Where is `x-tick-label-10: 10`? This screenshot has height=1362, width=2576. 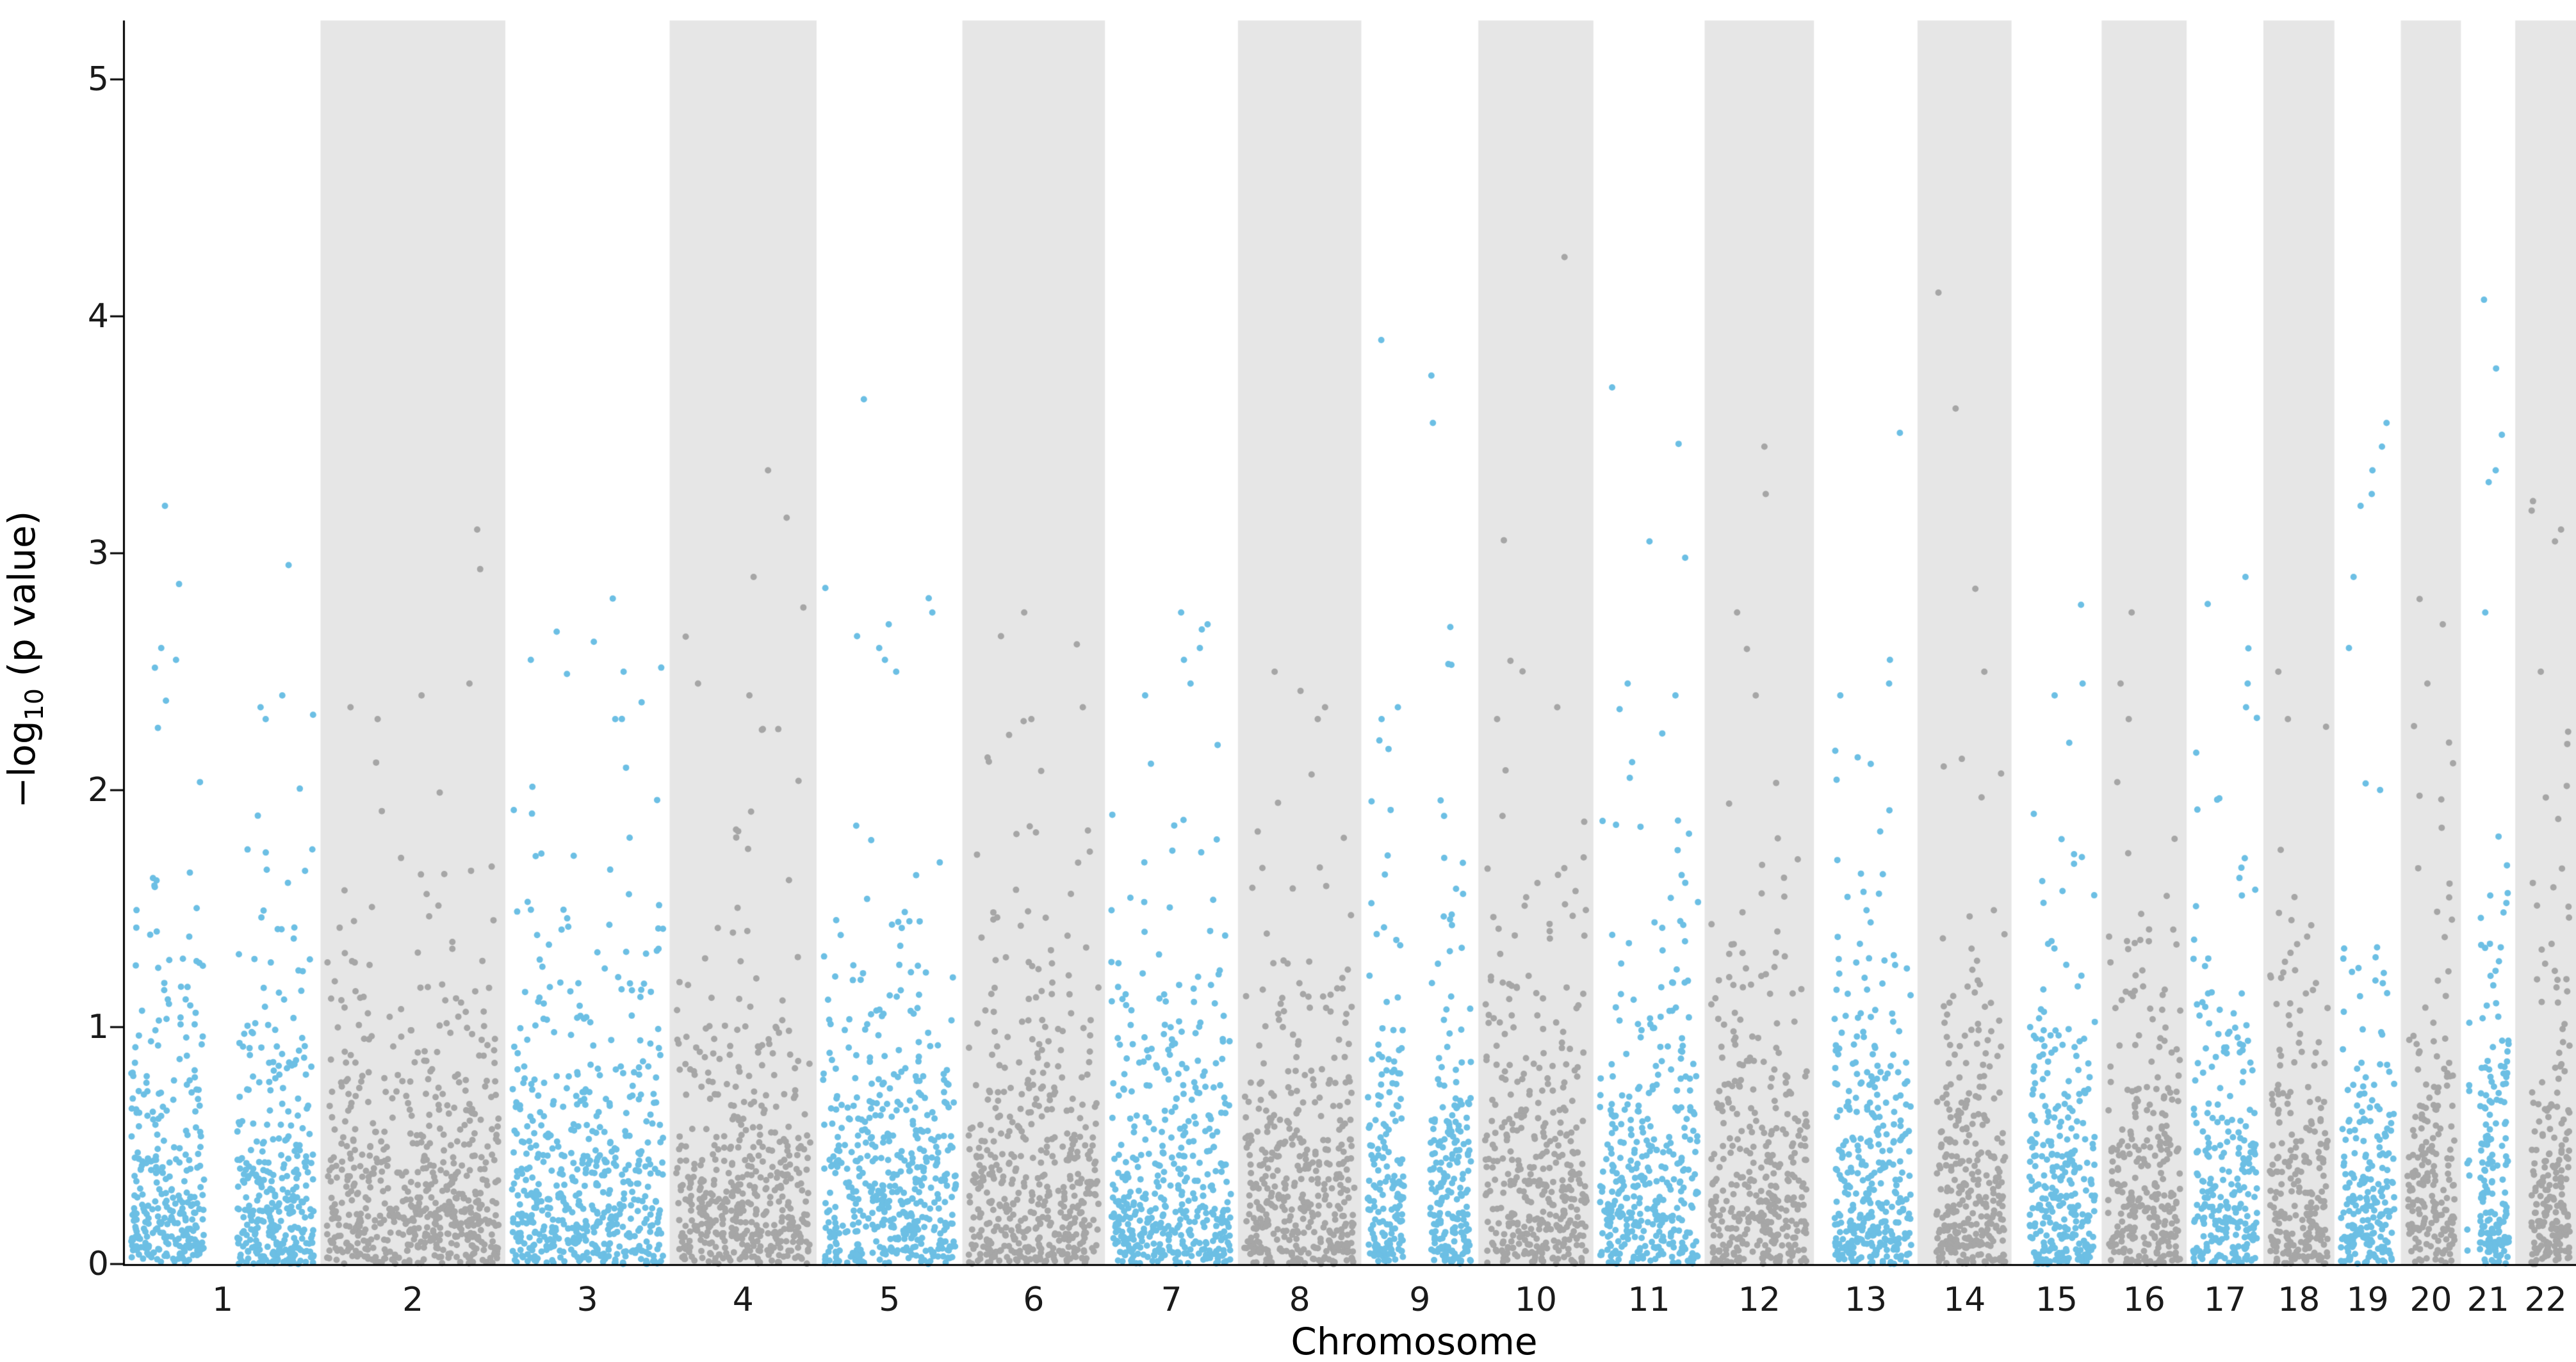 x-tick-label-10: 10 is located at coordinates (1536, 1300).